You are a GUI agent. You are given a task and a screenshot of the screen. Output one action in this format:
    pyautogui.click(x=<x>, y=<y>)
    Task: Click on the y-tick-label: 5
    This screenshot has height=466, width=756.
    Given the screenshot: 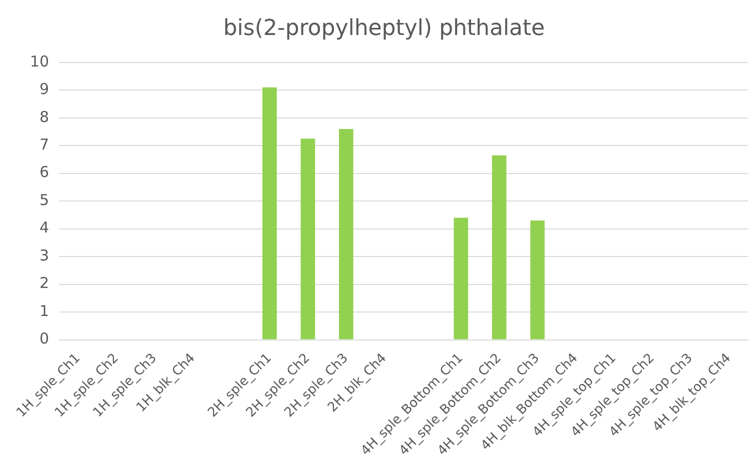 What is the action you would take?
    pyautogui.click(x=45, y=199)
    